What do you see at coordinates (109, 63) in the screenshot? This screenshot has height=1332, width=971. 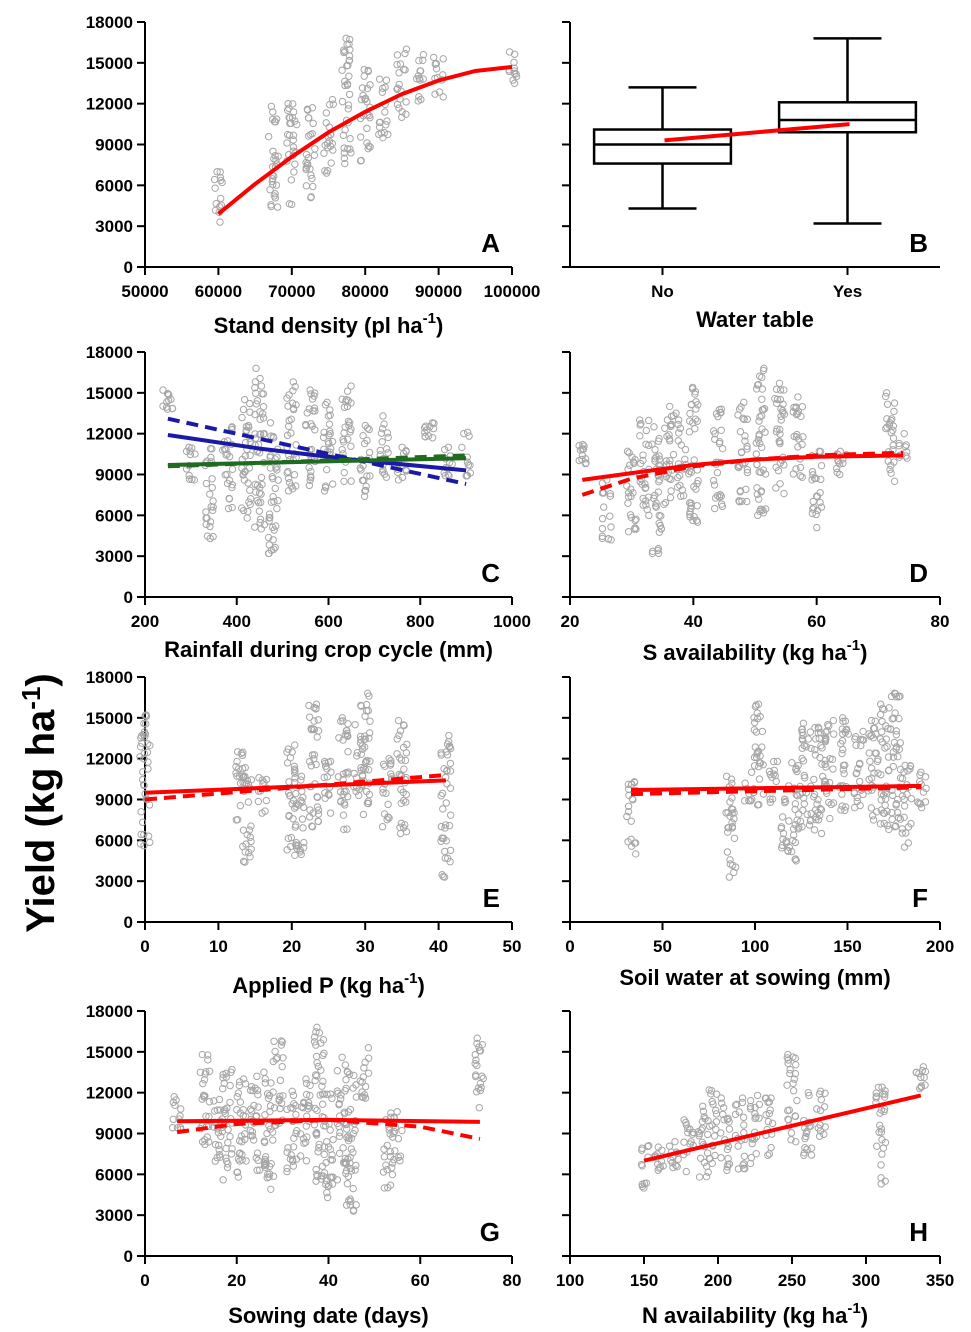 I see `y-tick-label: 15000` at bounding box center [109, 63].